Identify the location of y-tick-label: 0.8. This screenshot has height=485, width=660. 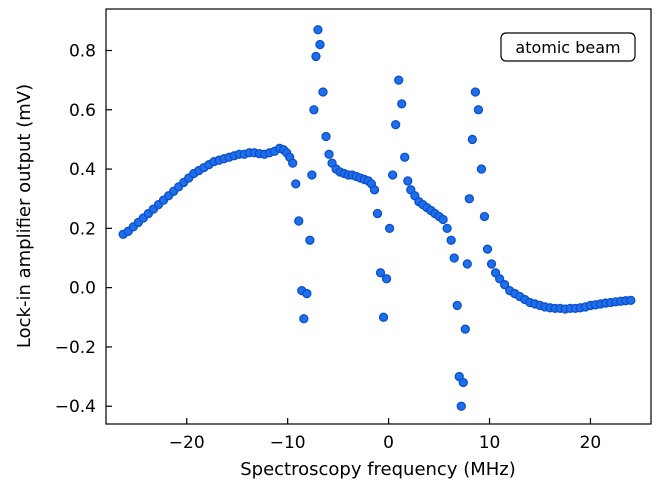
(82, 52).